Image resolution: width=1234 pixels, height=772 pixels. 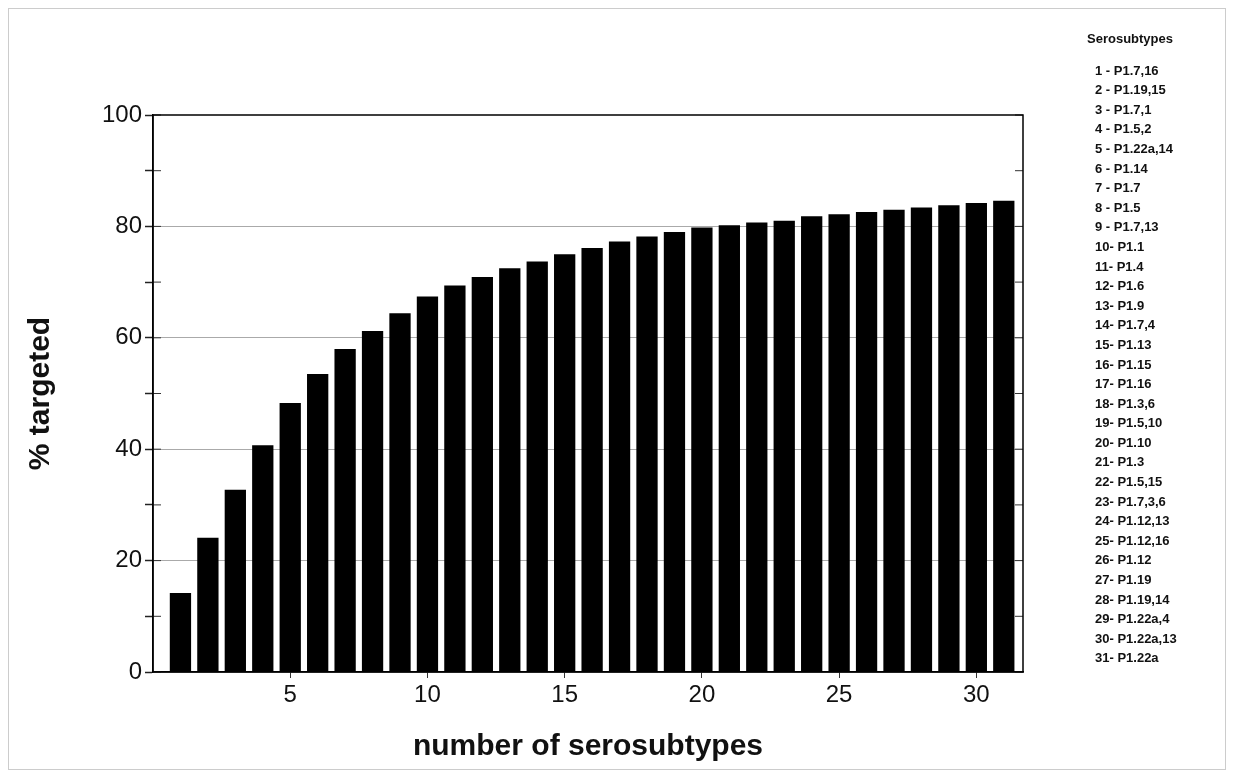 What do you see at coordinates (1133, 619) in the screenshot?
I see `text: 29- P1.22a,4` at bounding box center [1133, 619].